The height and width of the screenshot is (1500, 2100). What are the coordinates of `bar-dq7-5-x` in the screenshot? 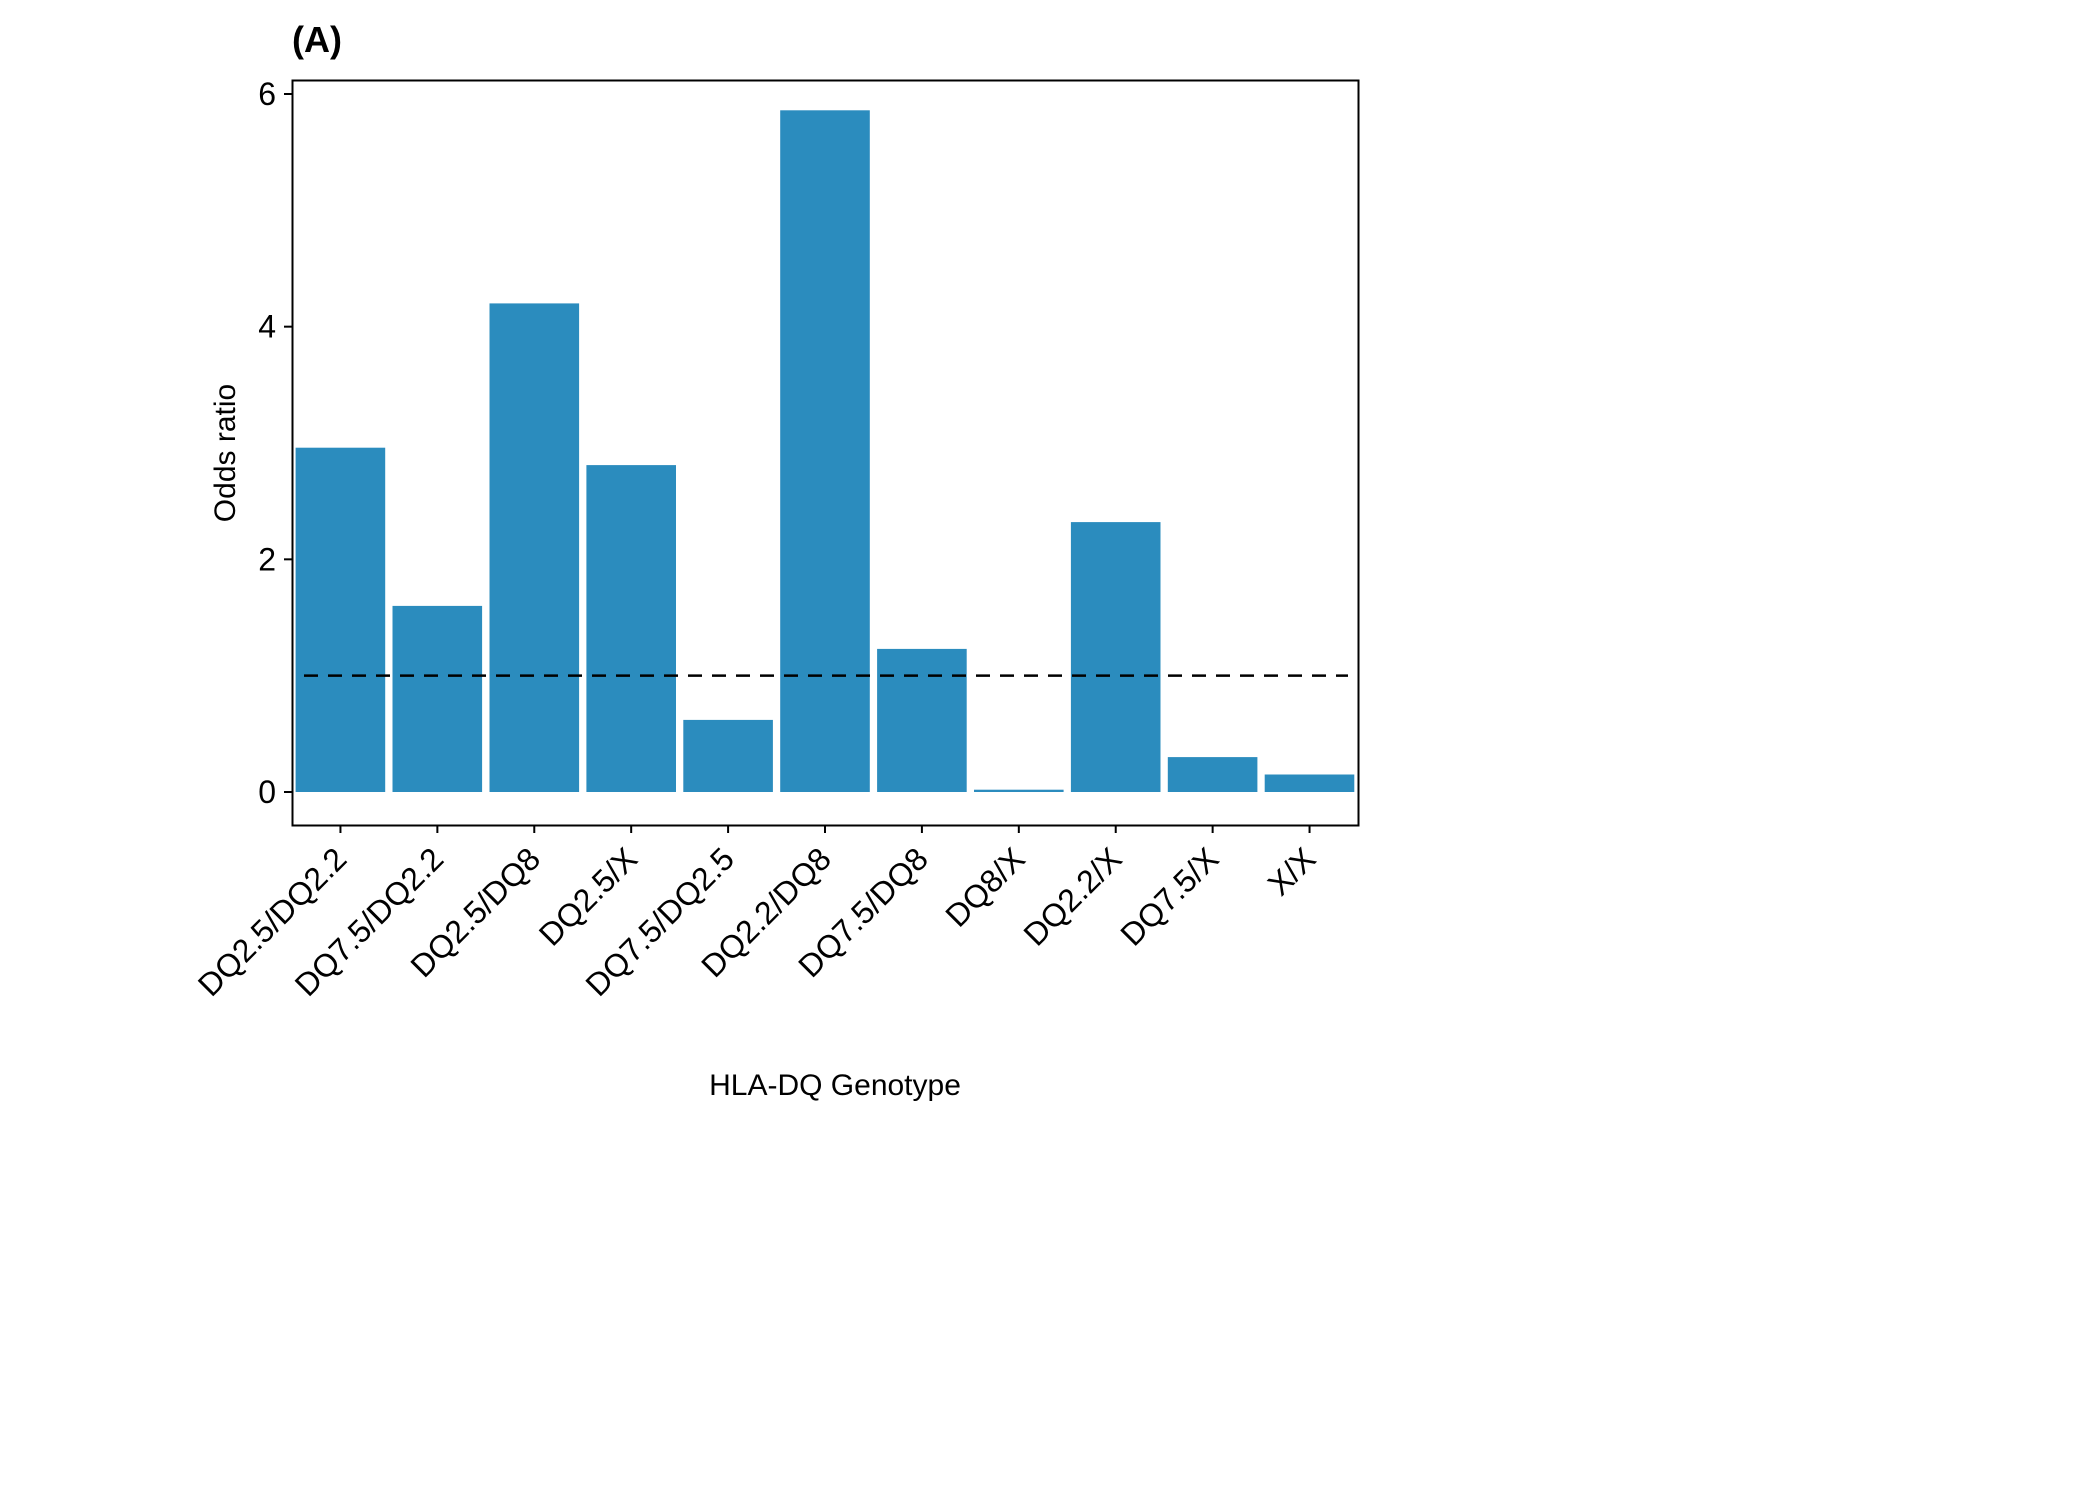 It's located at (1212, 774).